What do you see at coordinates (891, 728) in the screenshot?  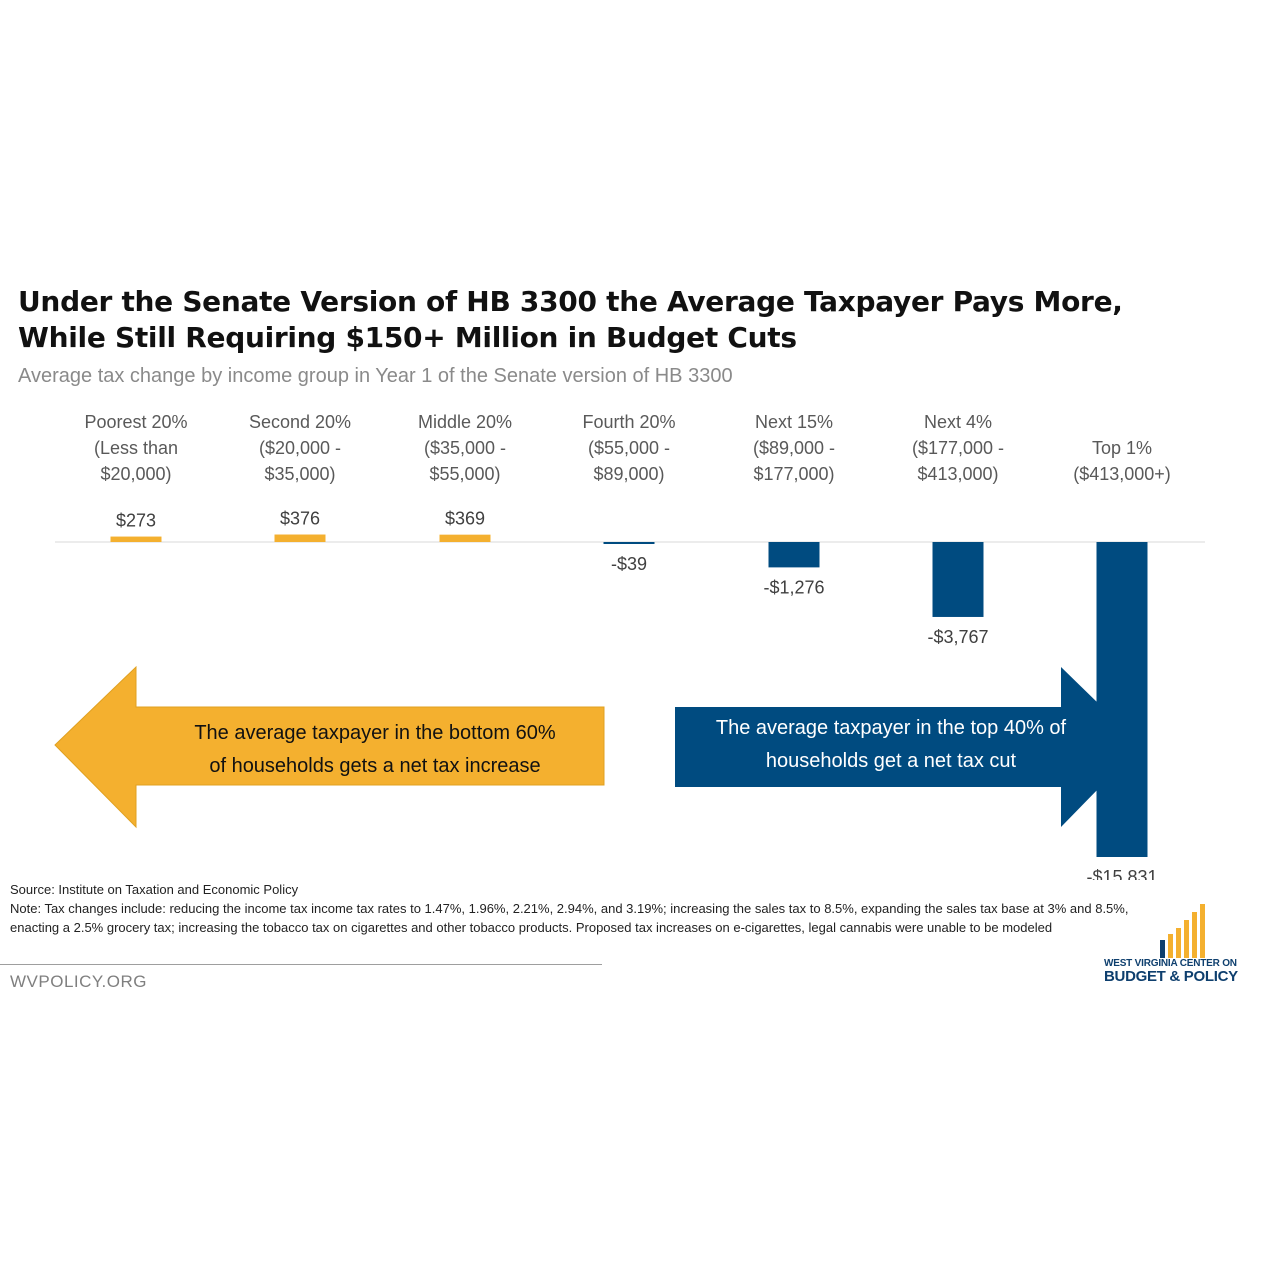 I see `right-arrow-text-line-0: The average taxpayer in the top 40% of` at bounding box center [891, 728].